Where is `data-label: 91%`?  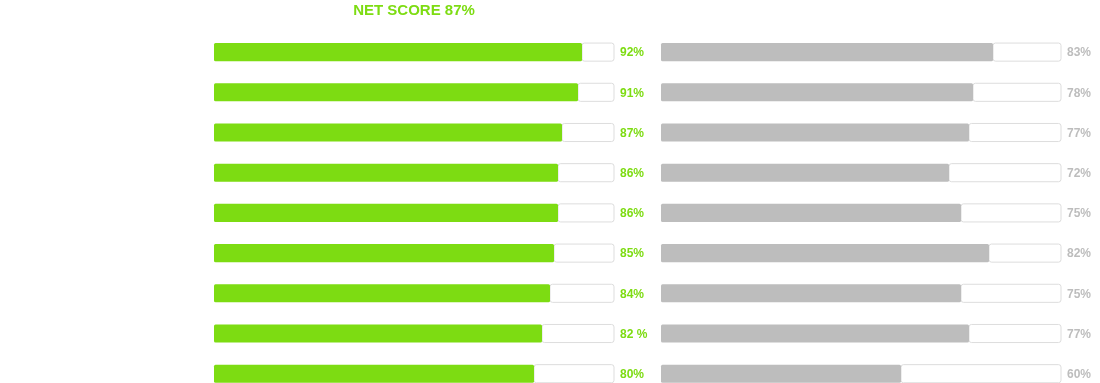 data-label: 91% is located at coordinates (632, 92).